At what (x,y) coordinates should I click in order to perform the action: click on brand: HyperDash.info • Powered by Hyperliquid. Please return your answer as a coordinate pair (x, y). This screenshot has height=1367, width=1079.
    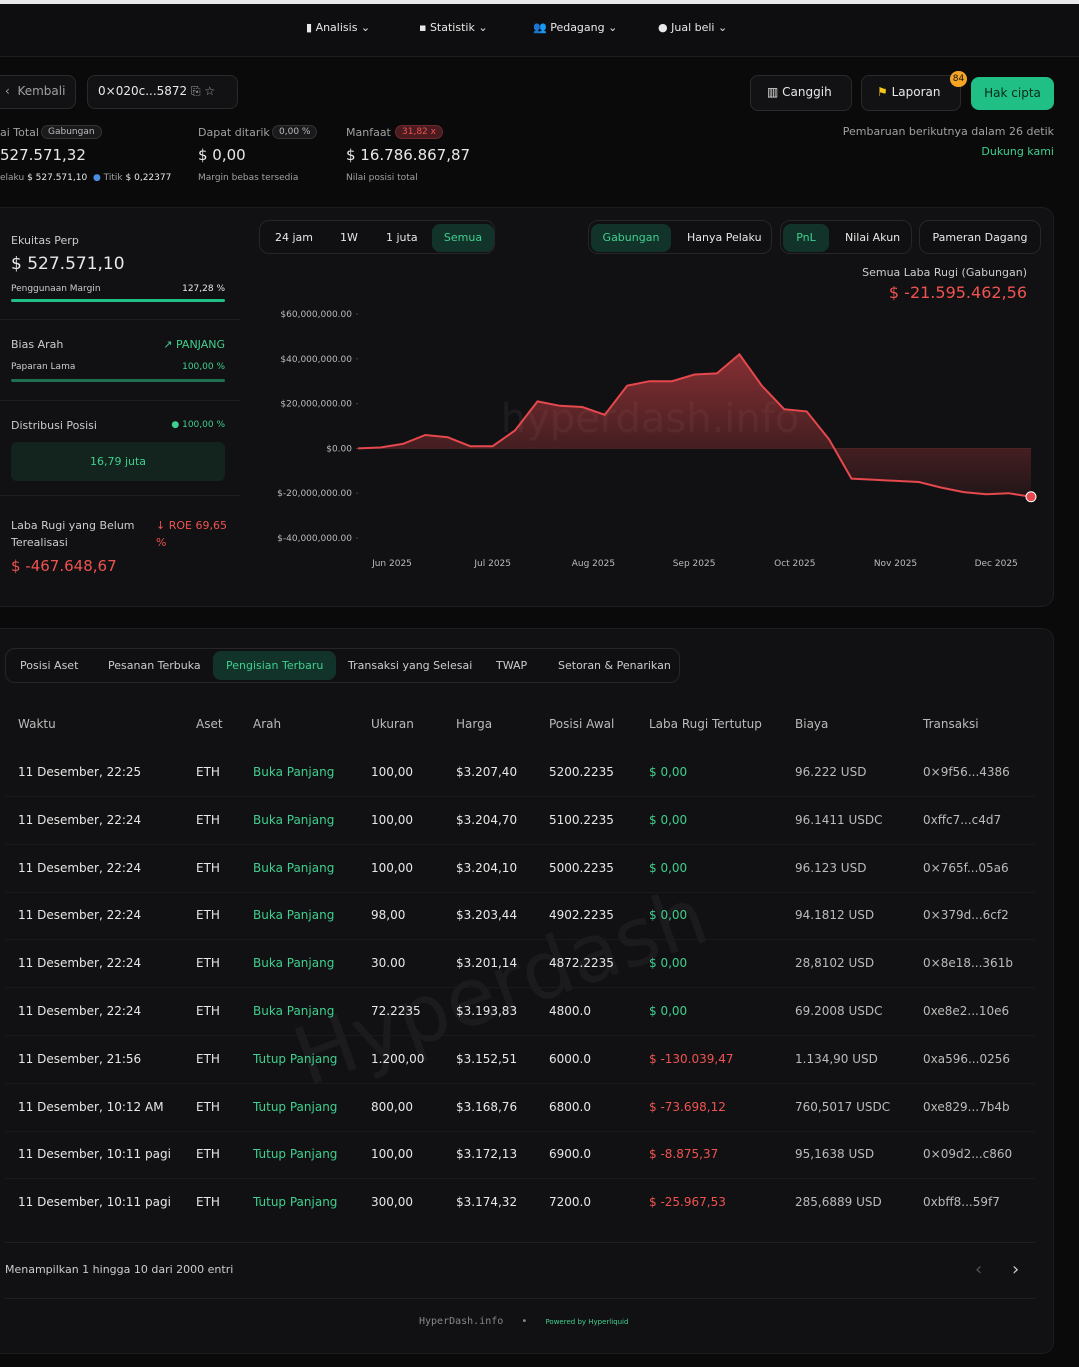
    Looking at the image, I should click on (524, 1321).